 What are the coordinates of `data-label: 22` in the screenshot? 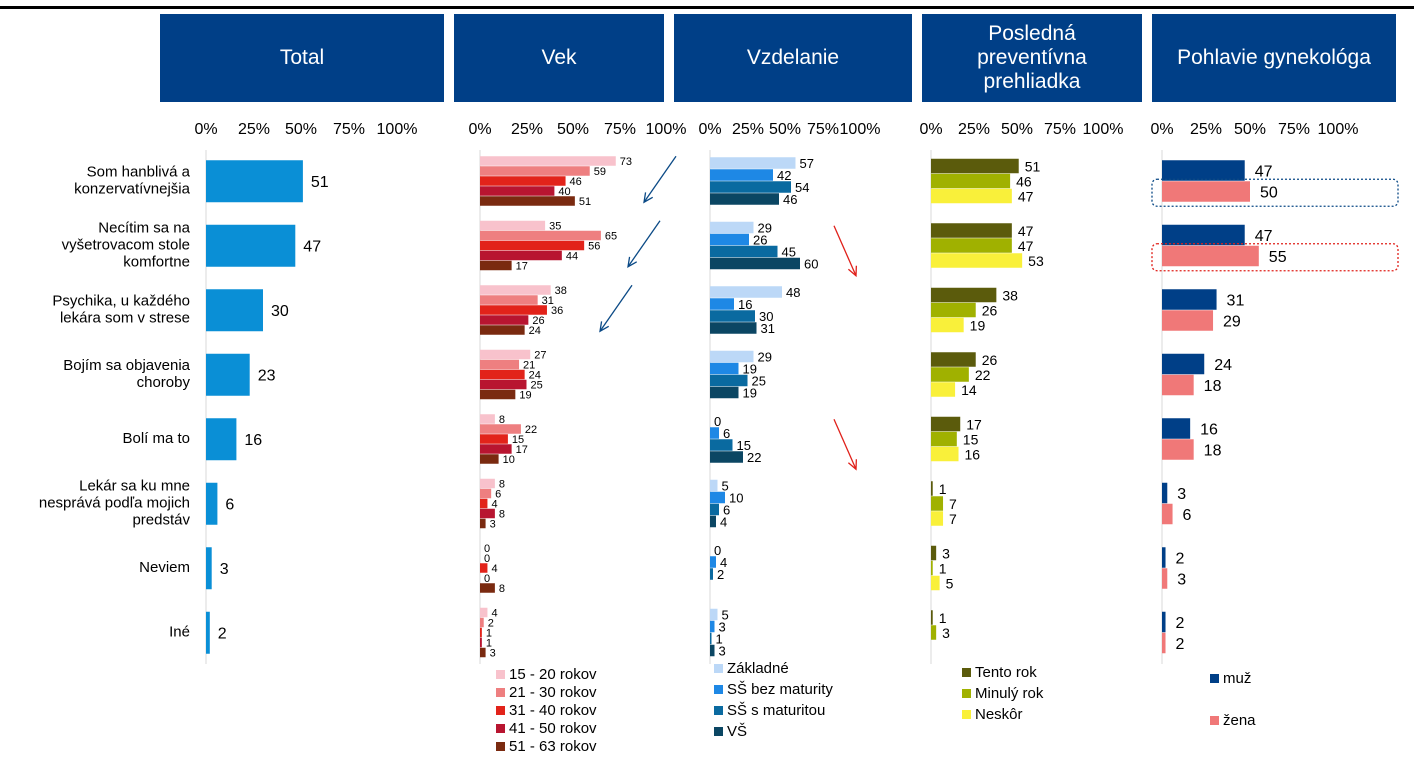 It's located at (531, 430).